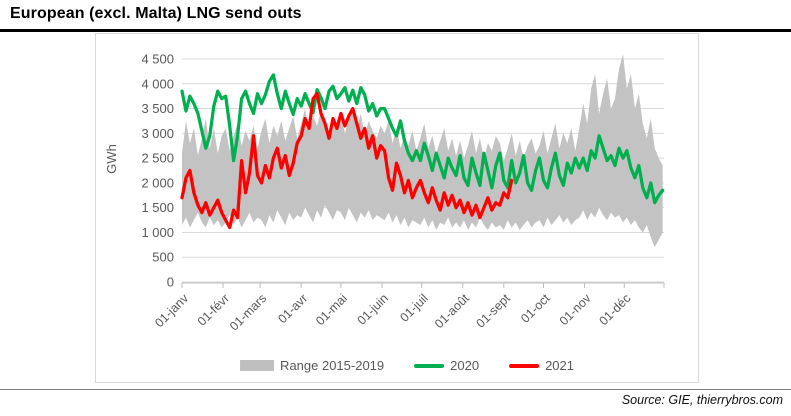  Describe the element at coordinates (395, 30) in the screenshot. I see `title-underline` at that location.